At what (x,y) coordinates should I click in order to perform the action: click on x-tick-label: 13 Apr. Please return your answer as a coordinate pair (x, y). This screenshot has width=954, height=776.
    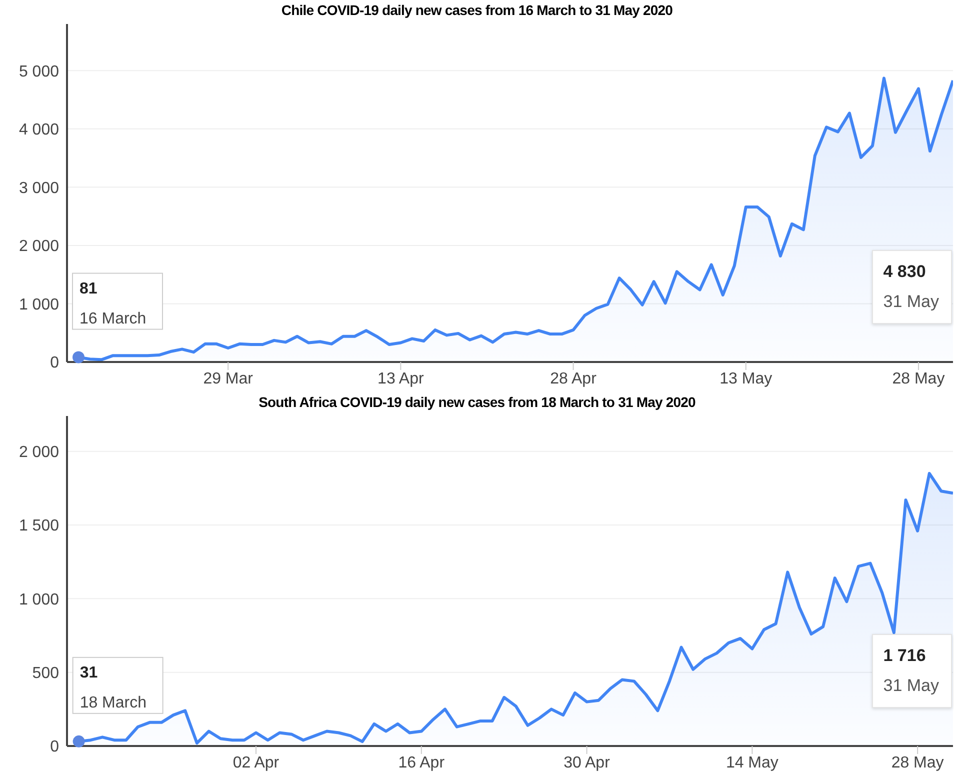
    Looking at the image, I should click on (401, 379).